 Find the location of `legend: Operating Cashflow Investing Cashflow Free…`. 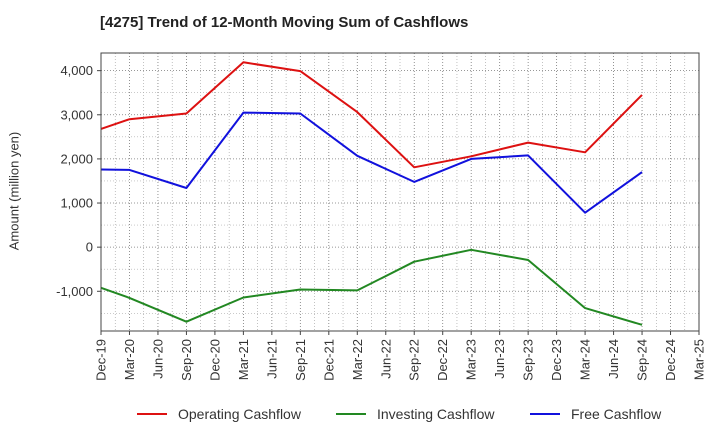

legend: Operating Cashflow Investing Cashflow Free… is located at coordinates (399, 414).